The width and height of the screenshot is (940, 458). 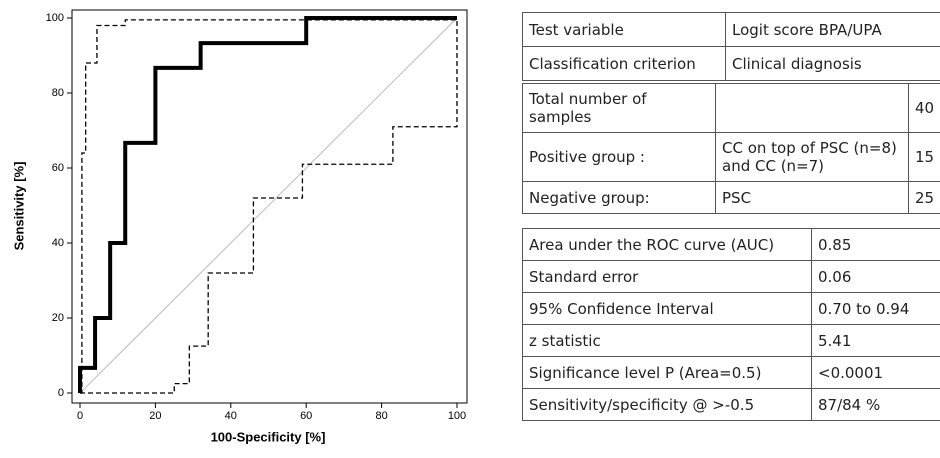 What do you see at coordinates (924, 157) in the screenshot?
I see `cell: 15` at bounding box center [924, 157].